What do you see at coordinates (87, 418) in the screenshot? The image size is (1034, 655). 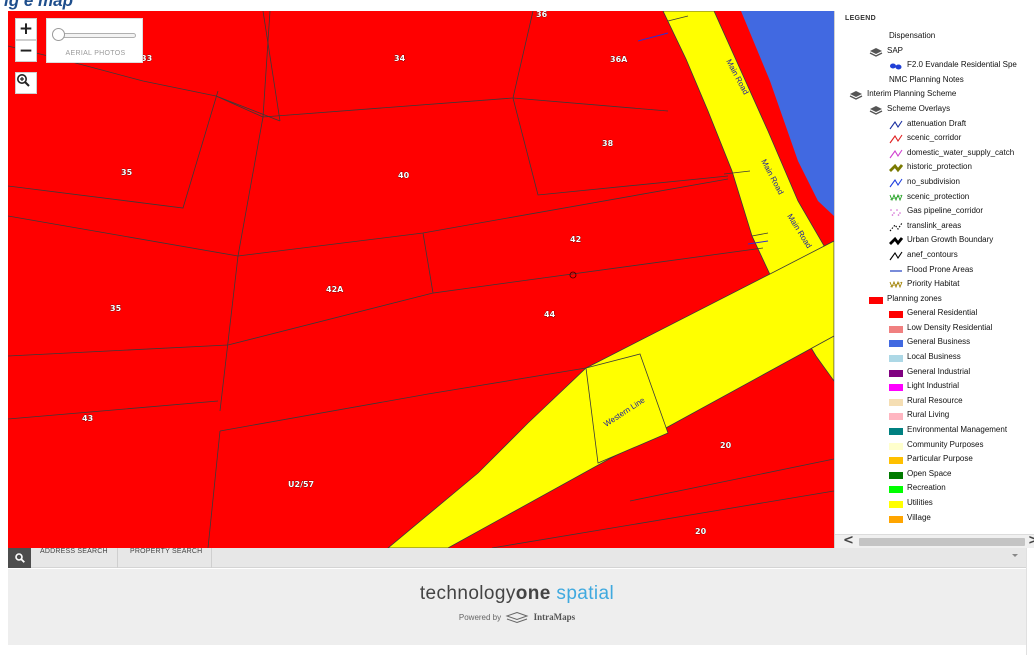 I see `parcel-label: 43` at bounding box center [87, 418].